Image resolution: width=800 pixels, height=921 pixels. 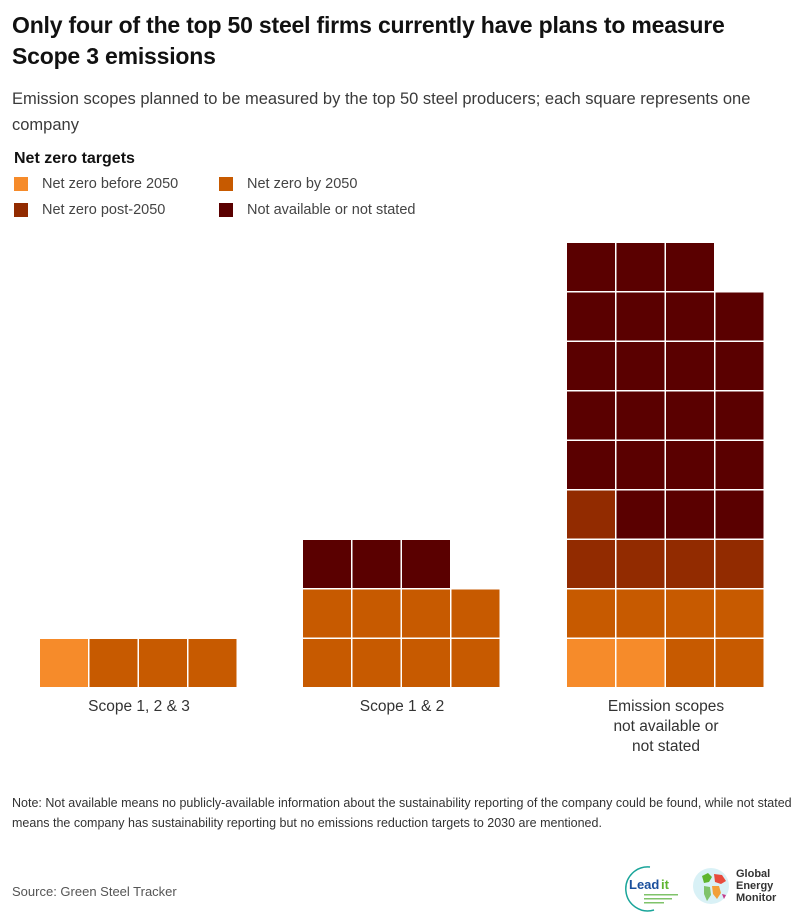 What do you see at coordinates (104, 210) in the screenshot?
I see `legend-label-post: Net zero post-2050` at bounding box center [104, 210].